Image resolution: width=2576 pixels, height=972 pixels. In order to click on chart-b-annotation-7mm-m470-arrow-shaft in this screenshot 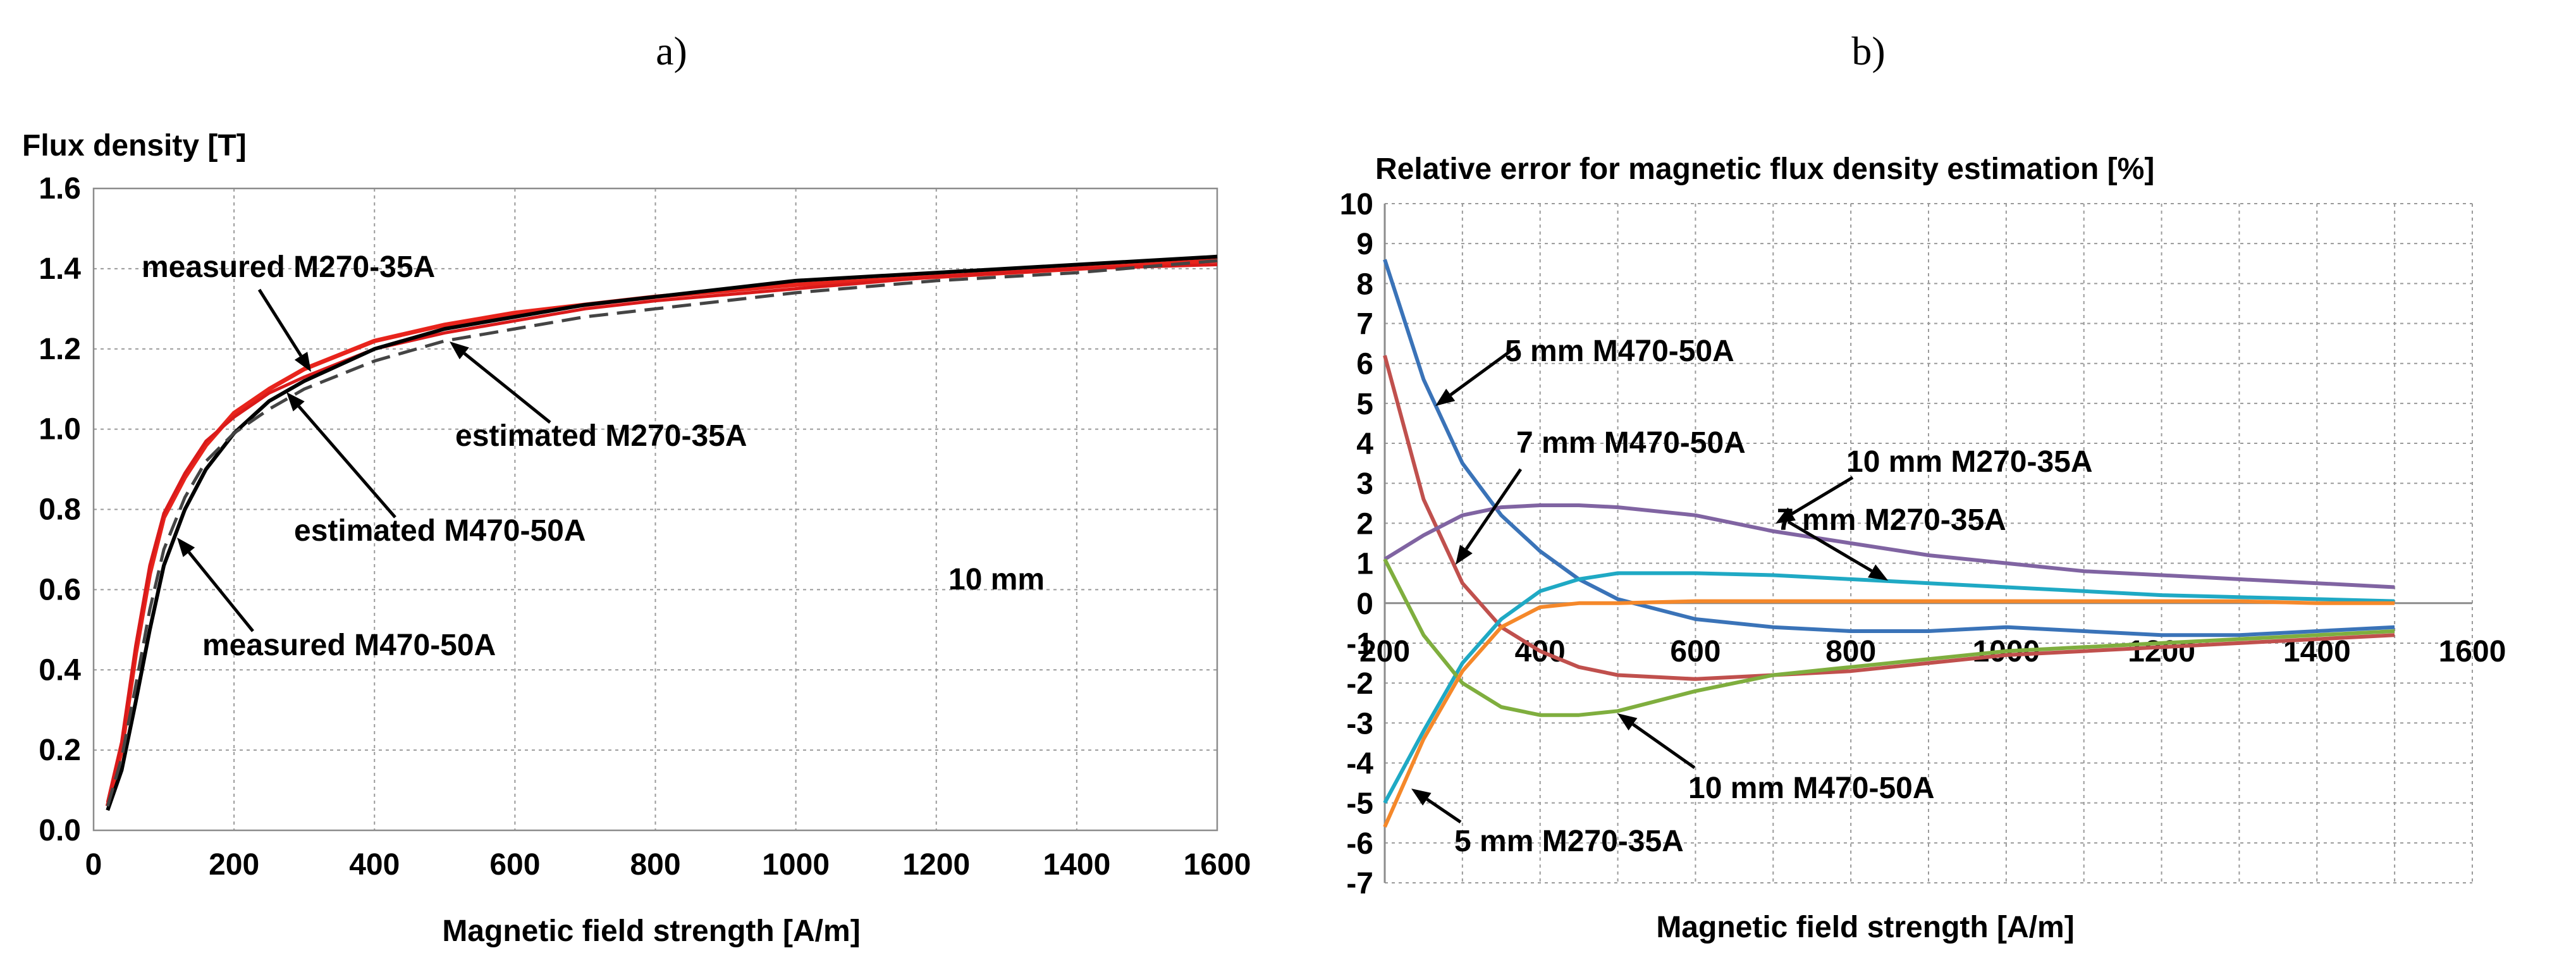, I will do `click(1493, 509)`.